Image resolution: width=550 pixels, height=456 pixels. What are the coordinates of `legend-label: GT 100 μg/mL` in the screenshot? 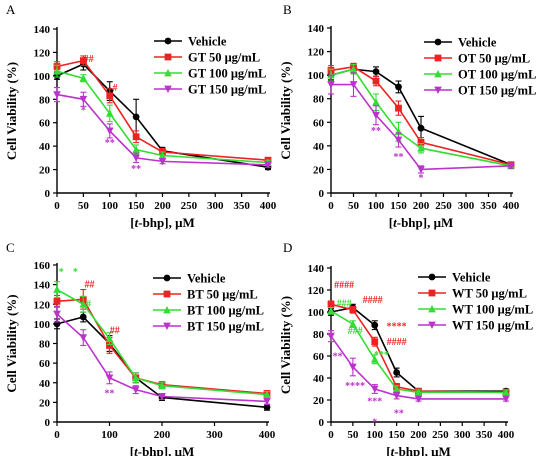 It's located at (227, 74).